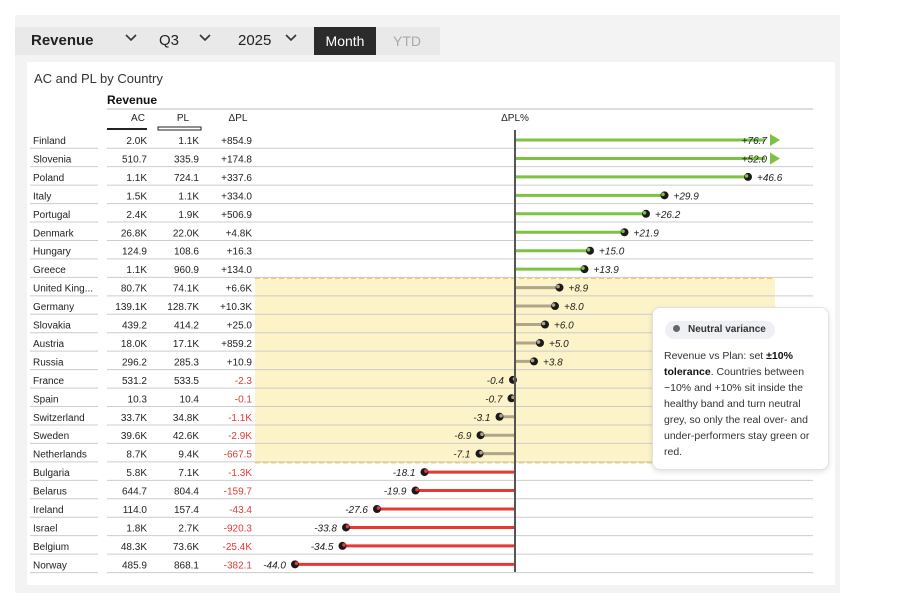 The image size is (919, 613). I want to click on pct-label: -18.1, so click(404, 473).